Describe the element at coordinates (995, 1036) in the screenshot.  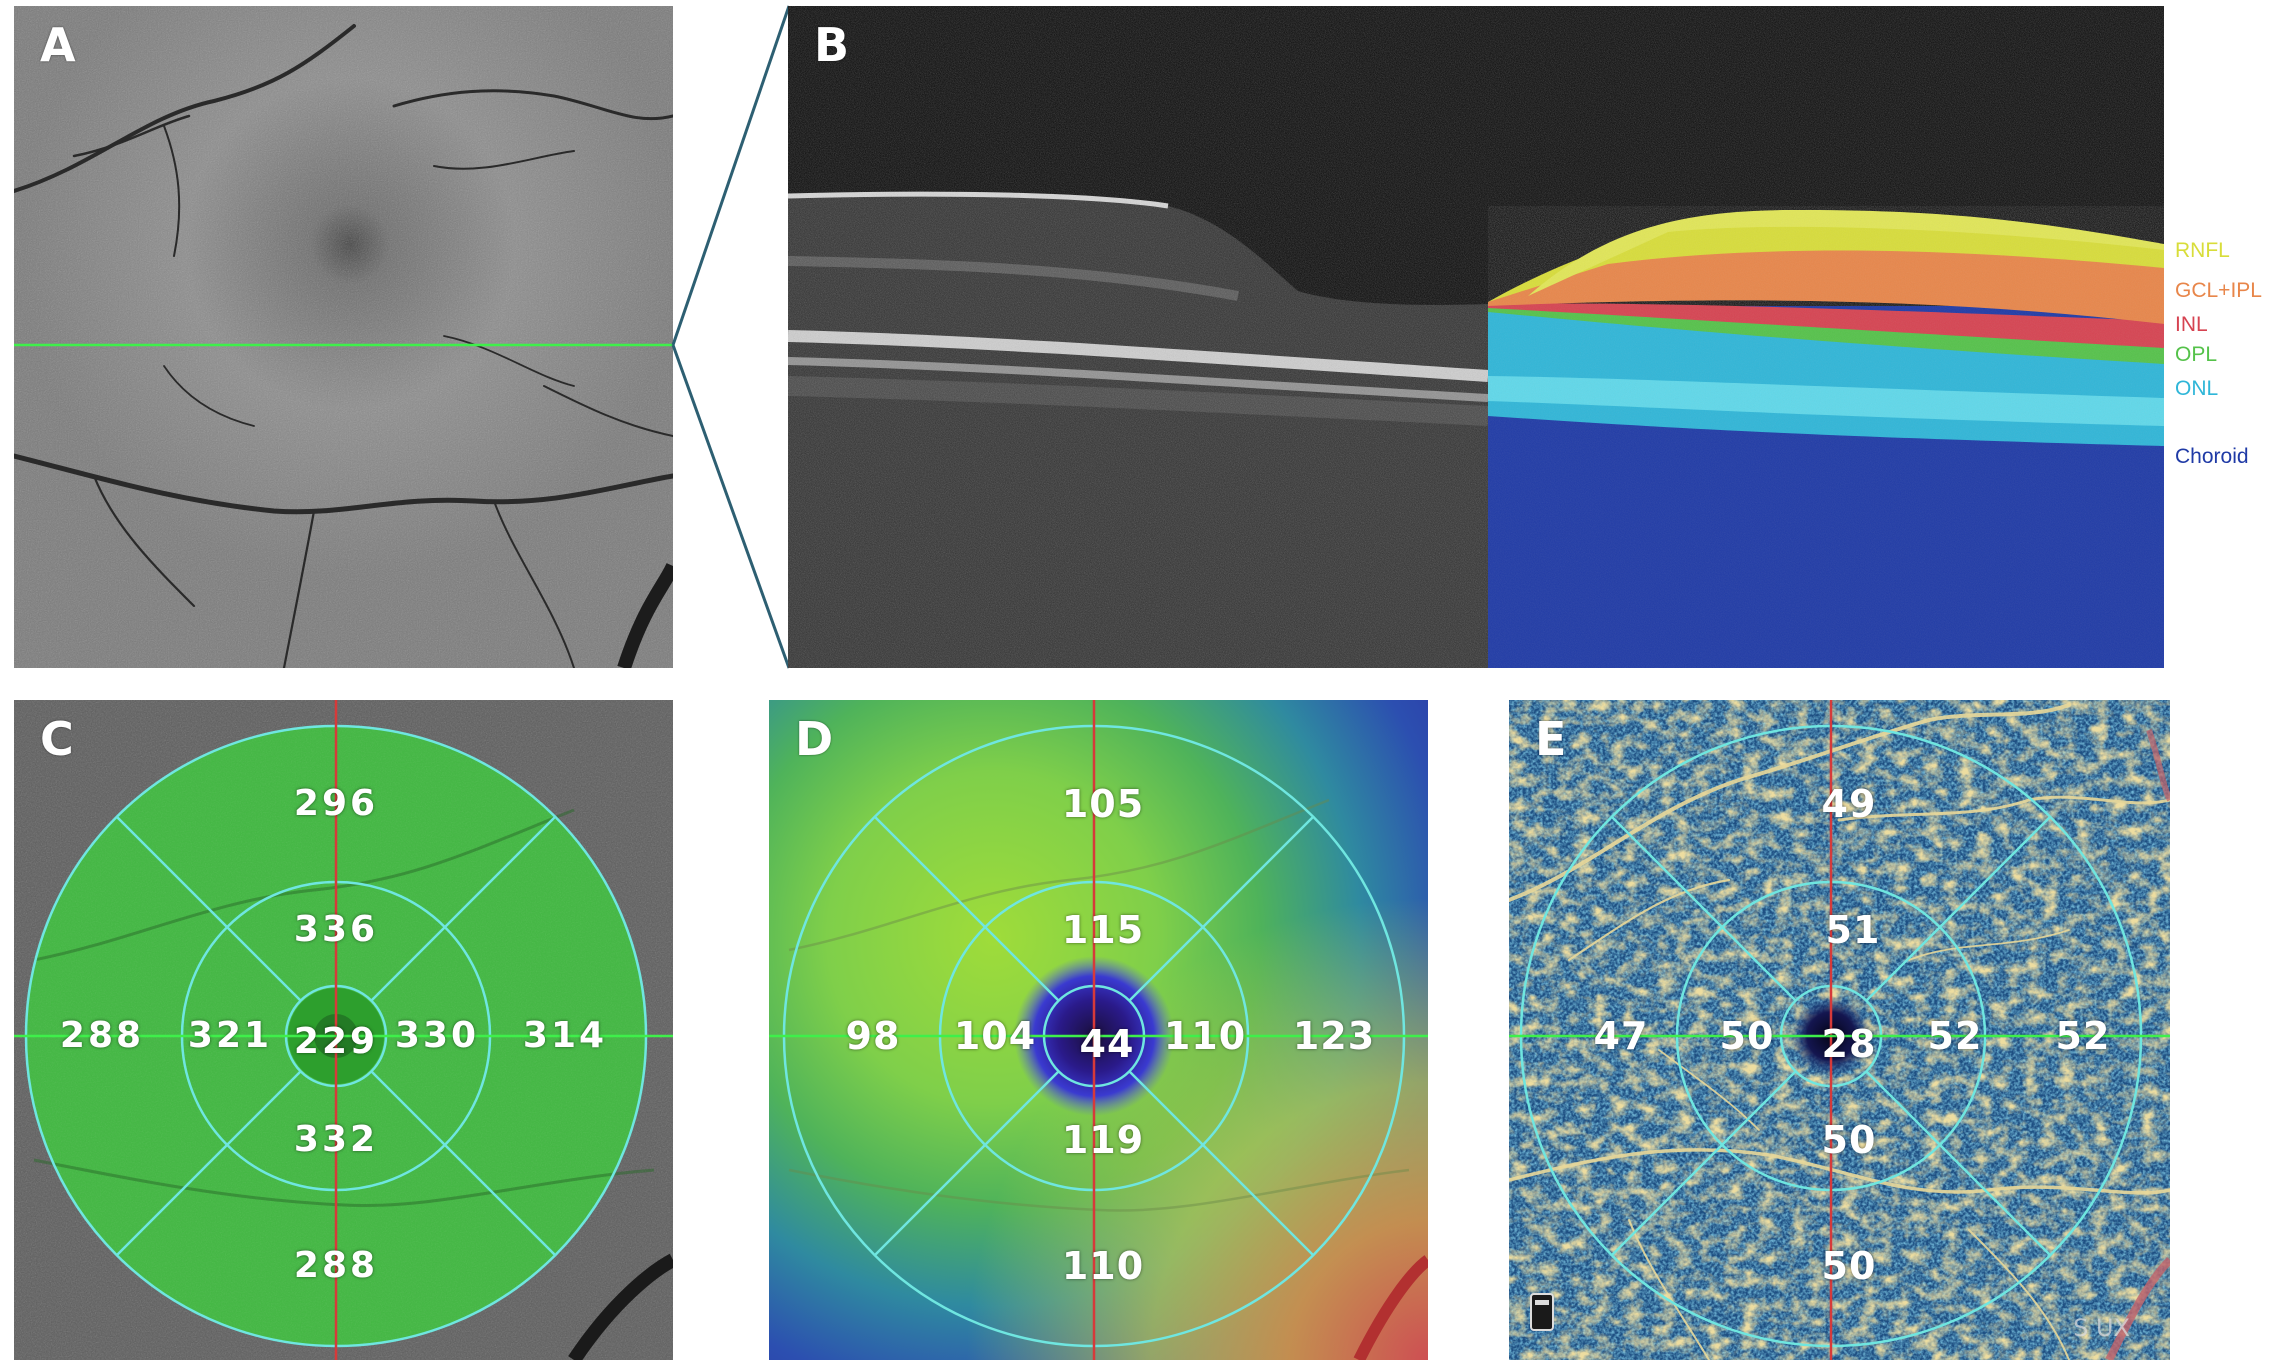
I see `sector-temporal-inner: 104` at that location.